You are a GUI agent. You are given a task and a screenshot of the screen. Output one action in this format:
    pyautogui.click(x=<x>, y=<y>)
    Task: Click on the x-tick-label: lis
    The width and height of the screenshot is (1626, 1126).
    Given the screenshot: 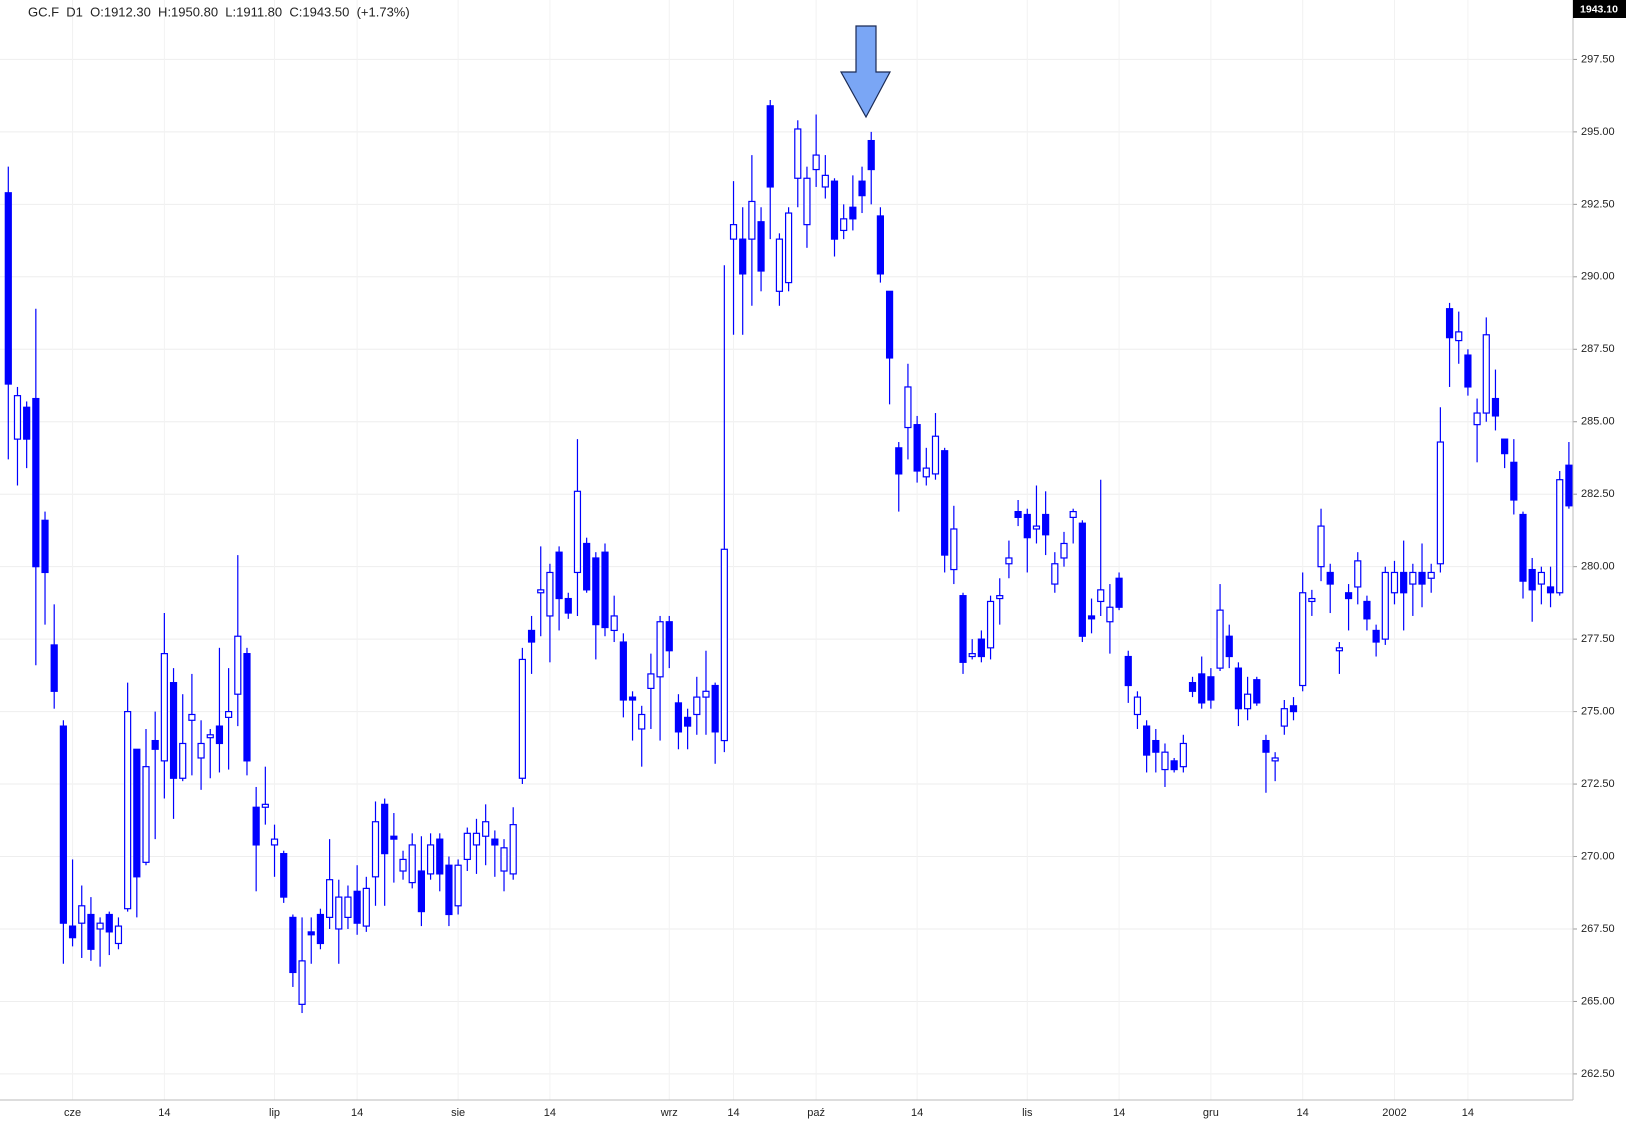 What is the action you would take?
    pyautogui.click(x=1027, y=1113)
    